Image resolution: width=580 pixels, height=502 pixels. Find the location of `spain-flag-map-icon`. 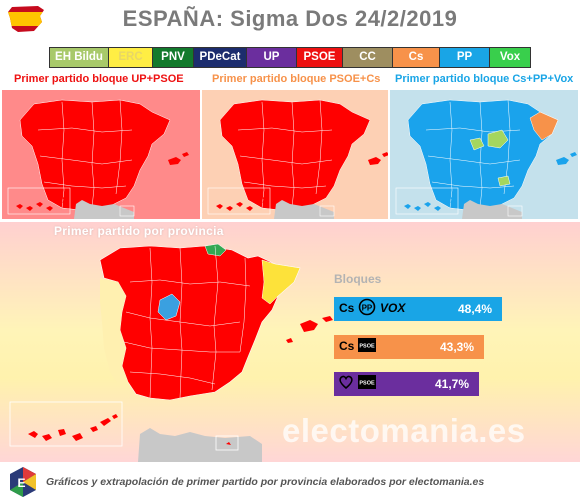

spain-flag-map-icon is located at coordinates (26, 19).